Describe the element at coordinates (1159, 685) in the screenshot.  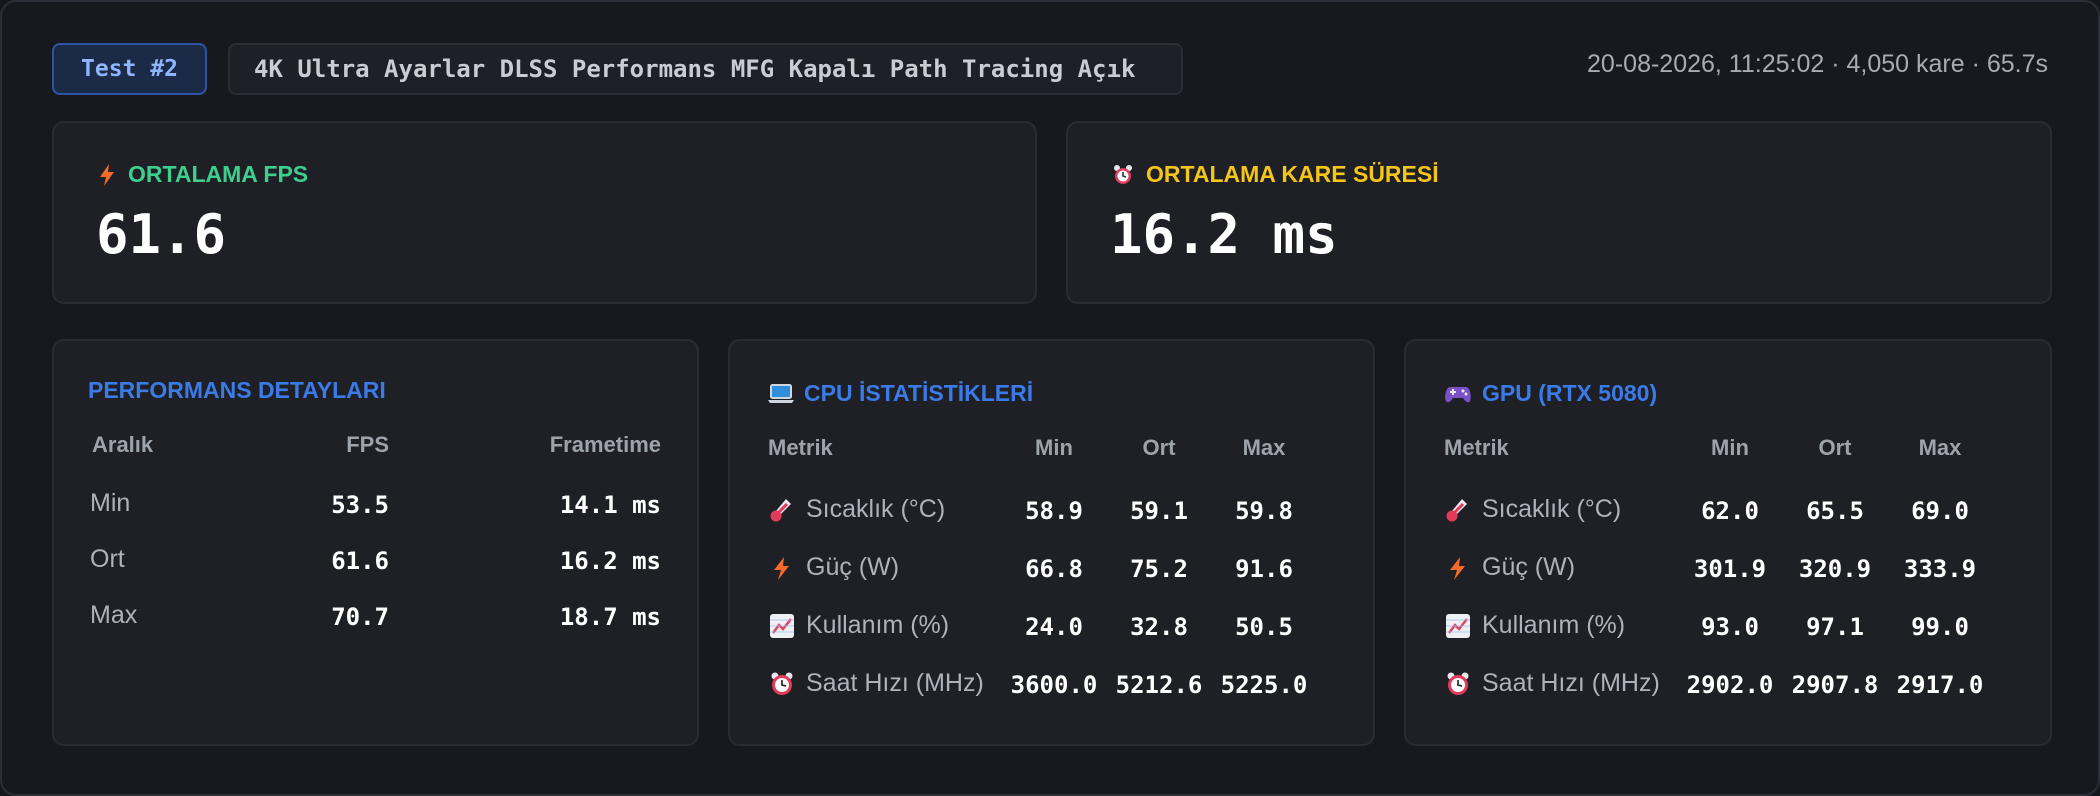
I see `cpu-avg-value: 5212.6` at that location.